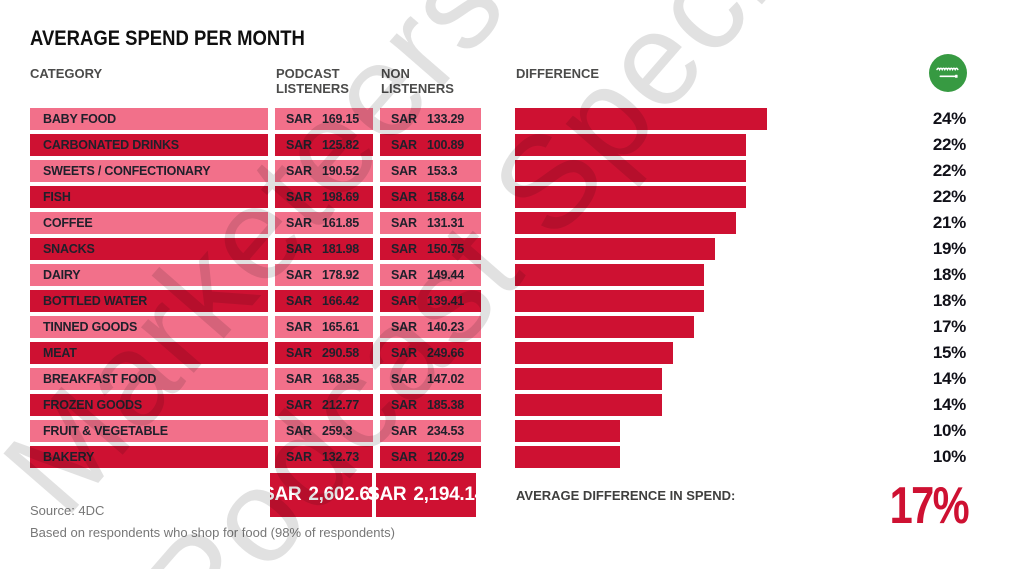  Describe the element at coordinates (149, 171) in the screenshot. I see `category-cell: SWEETS / CONFECTIONARY` at that location.